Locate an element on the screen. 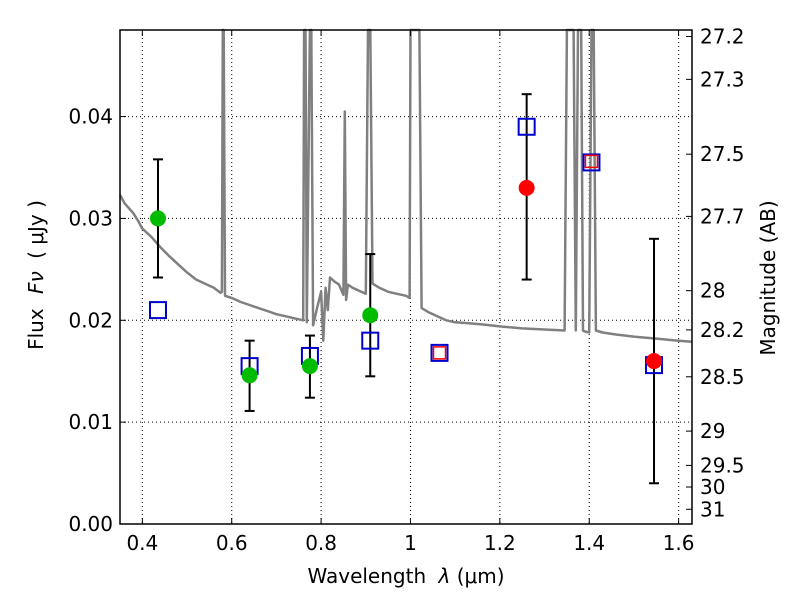 This screenshot has width=800, height=600. y-tick-label: 0.02 is located at coordinates (90, 320).